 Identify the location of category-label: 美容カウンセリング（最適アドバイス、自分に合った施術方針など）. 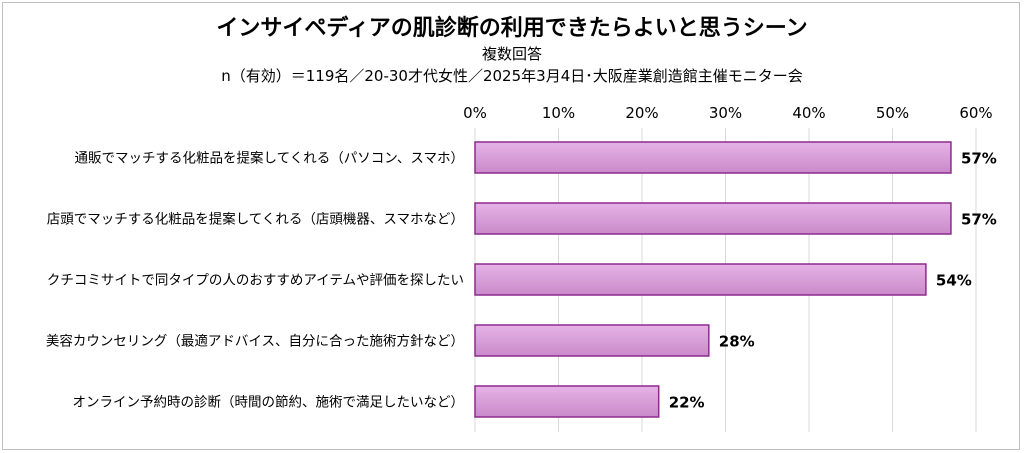
(255, 341).